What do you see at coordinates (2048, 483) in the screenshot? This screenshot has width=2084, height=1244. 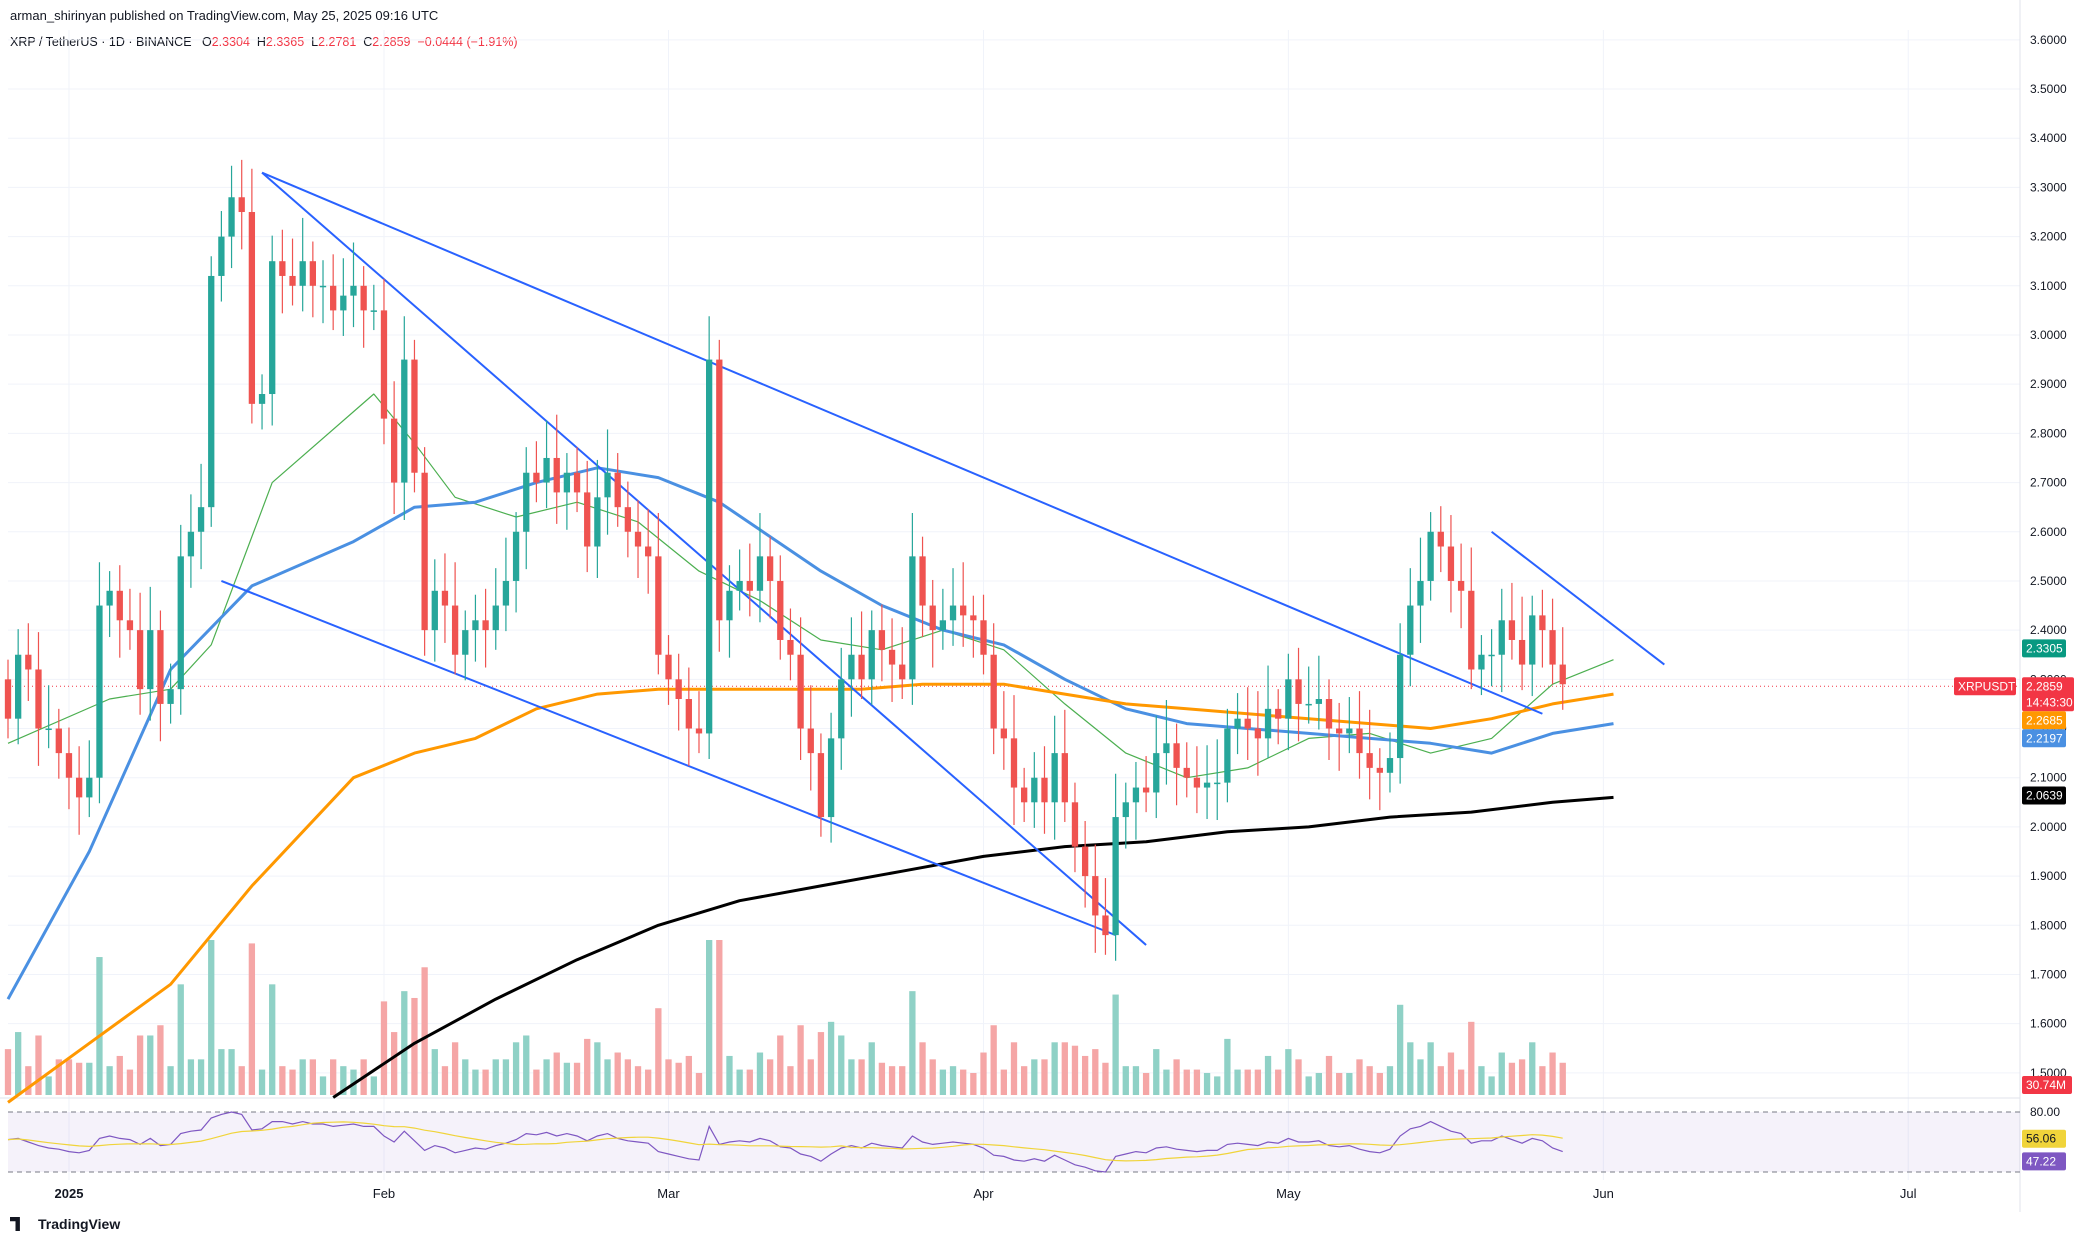 I see `price-tick-label: 2.7000` at bounding box center [2048, 483].